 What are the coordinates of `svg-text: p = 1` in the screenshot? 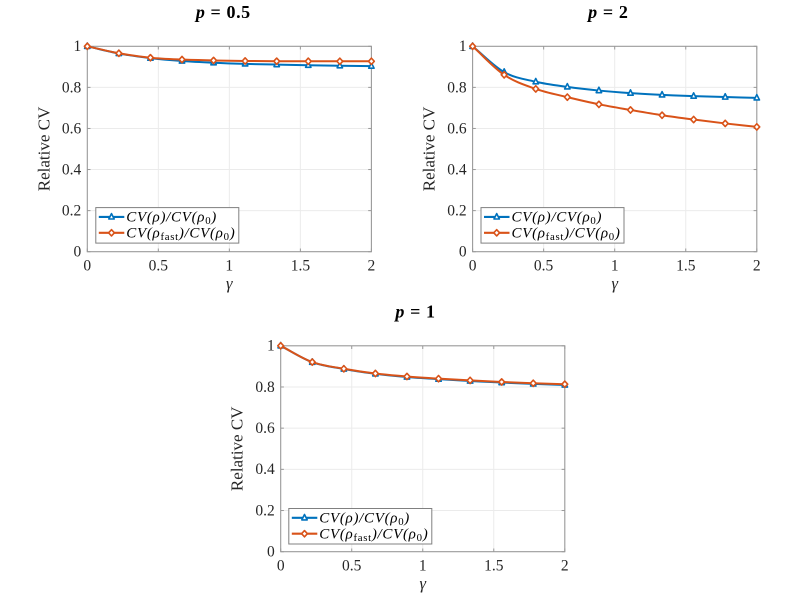 It's located at (414, 311).